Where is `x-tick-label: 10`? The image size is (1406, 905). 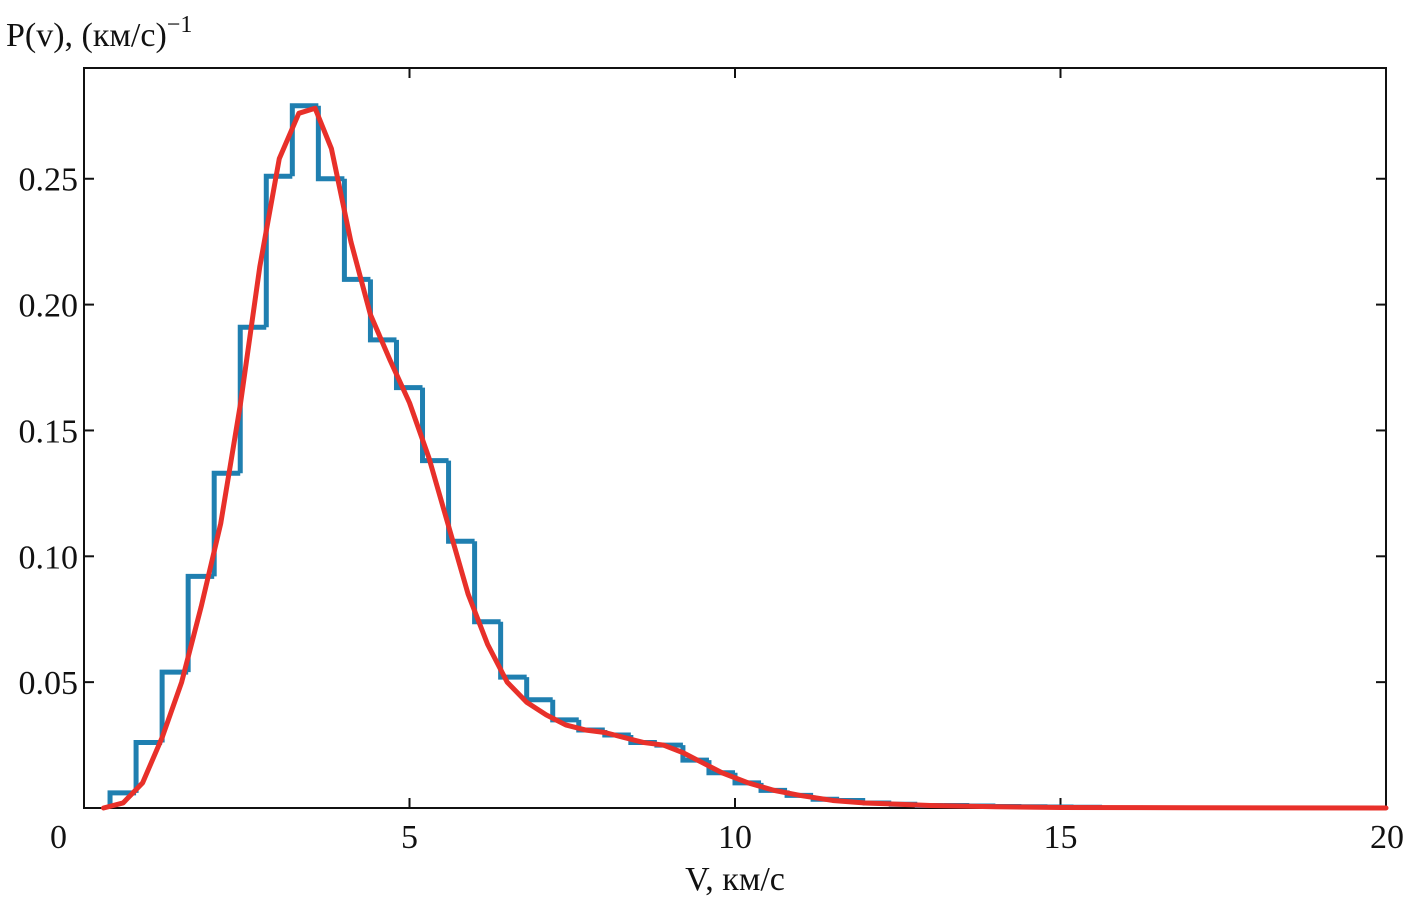
x-tick-label: 10 is located at coordinates (735, 837).